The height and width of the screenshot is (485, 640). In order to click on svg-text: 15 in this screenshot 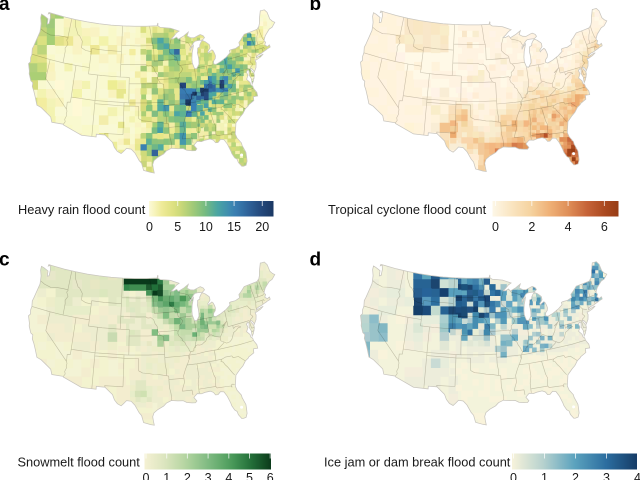, I will do `click(234, 227)`.